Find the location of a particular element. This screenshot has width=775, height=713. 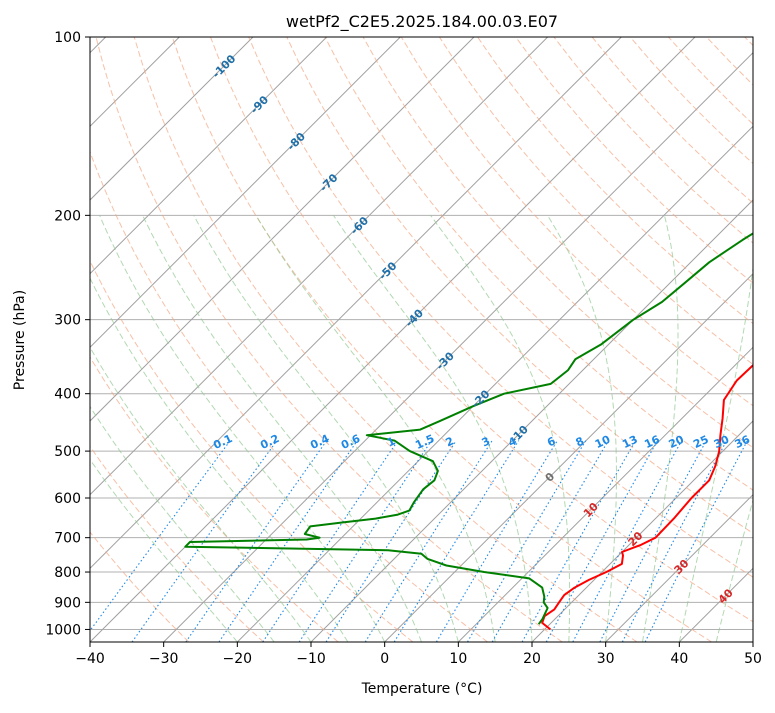

mixing-ratio-label-14: 20 is located at coordinates (677, 442).